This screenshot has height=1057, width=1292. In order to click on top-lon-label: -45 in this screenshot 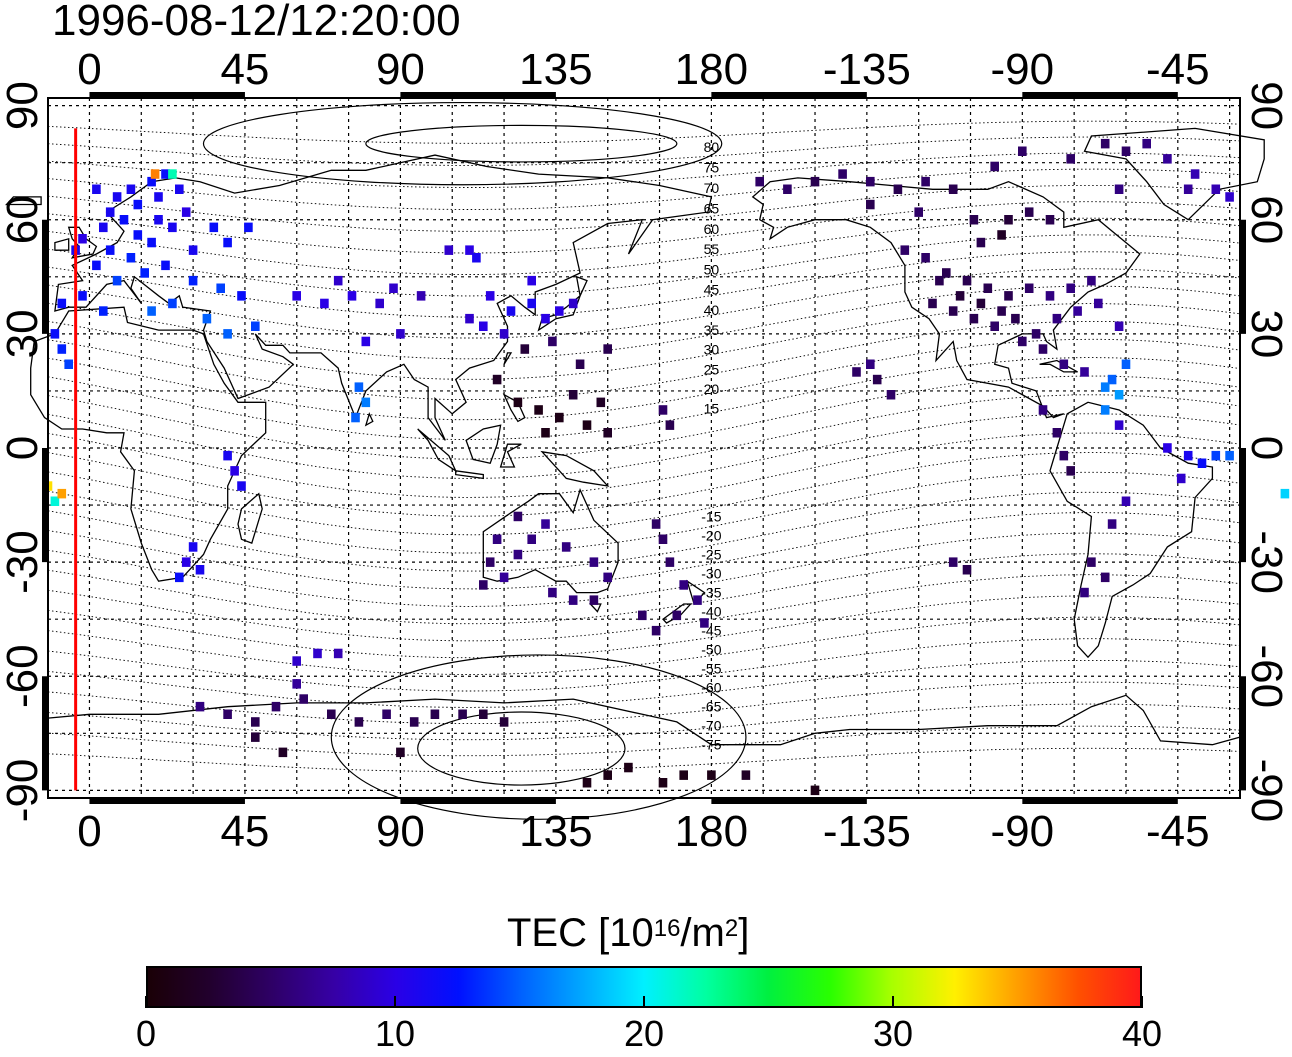, I will do `click(1178, 69)`.